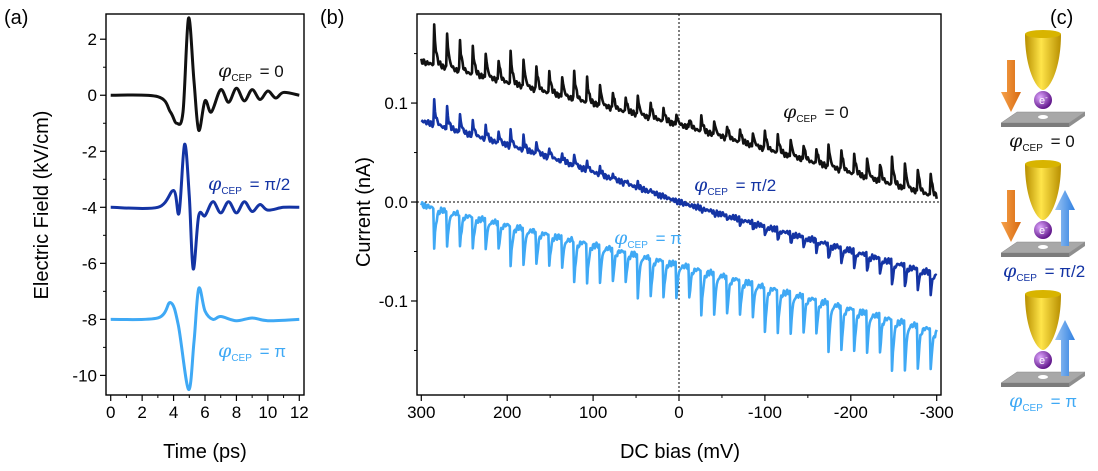 This screenshot has height=471, width=1098. I want to click on a-label-cep-pi: φCEP = π, so click(252, 352).